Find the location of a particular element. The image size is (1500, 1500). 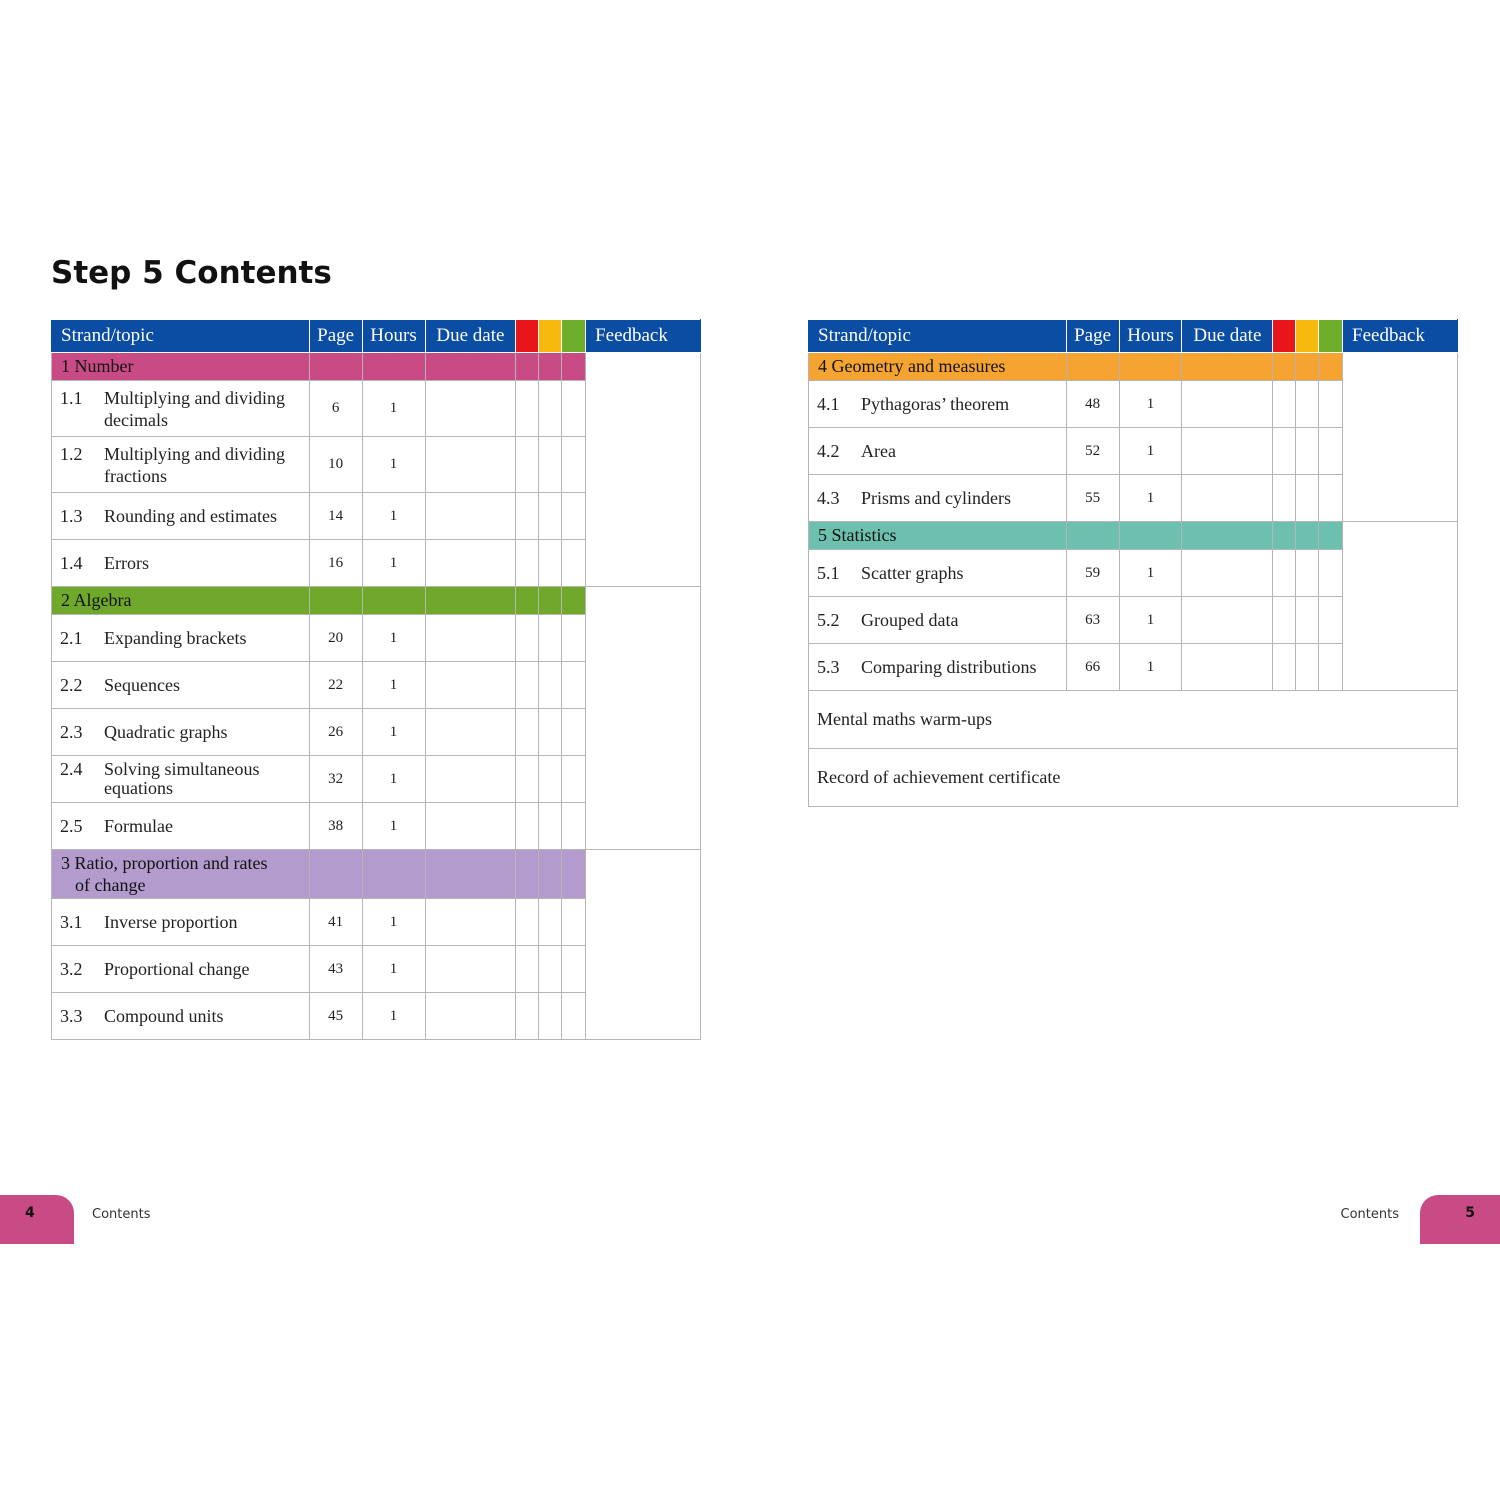

section-label: 3 Ratio, proportion and rates of change is located at coordinates (180, 874).